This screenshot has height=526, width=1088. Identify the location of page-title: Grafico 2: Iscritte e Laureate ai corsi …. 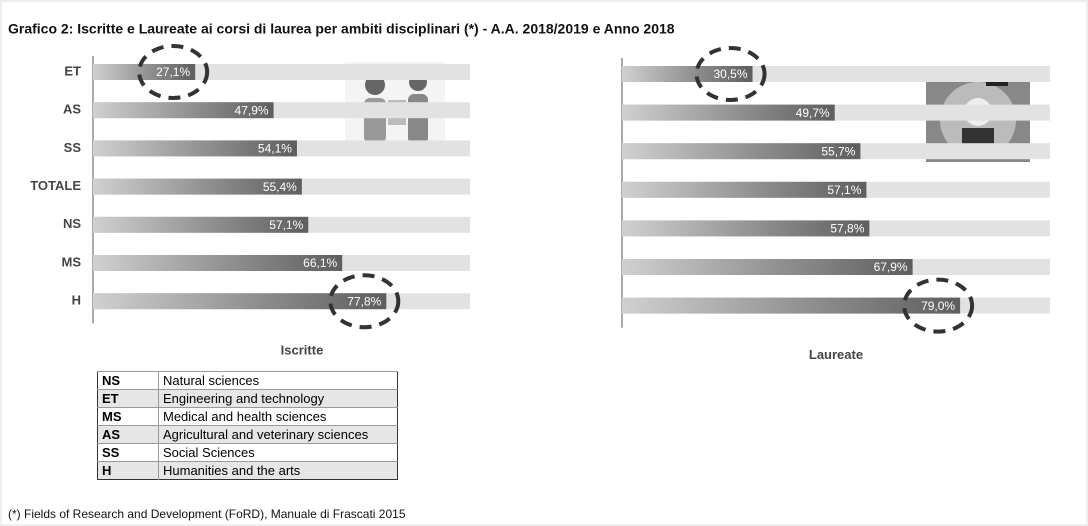
(341, 29).